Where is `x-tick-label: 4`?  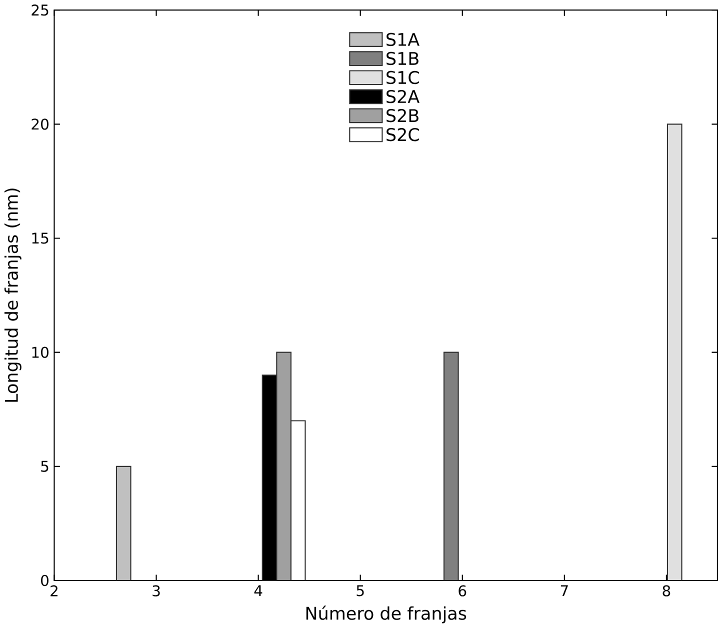 x-tick-label: 4 is located at coordinates (258, 590).